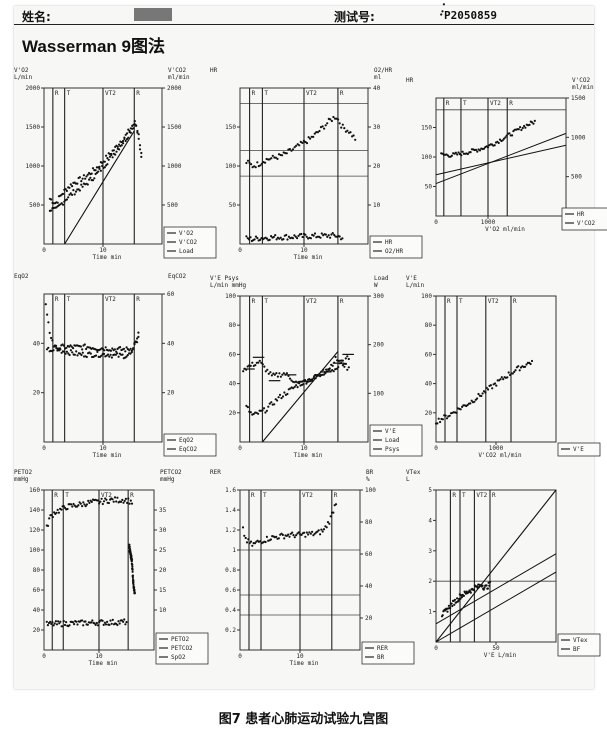 This screenshot has width=607, height=740. I want to click on right-tick-label: 20, so click(171, 393).